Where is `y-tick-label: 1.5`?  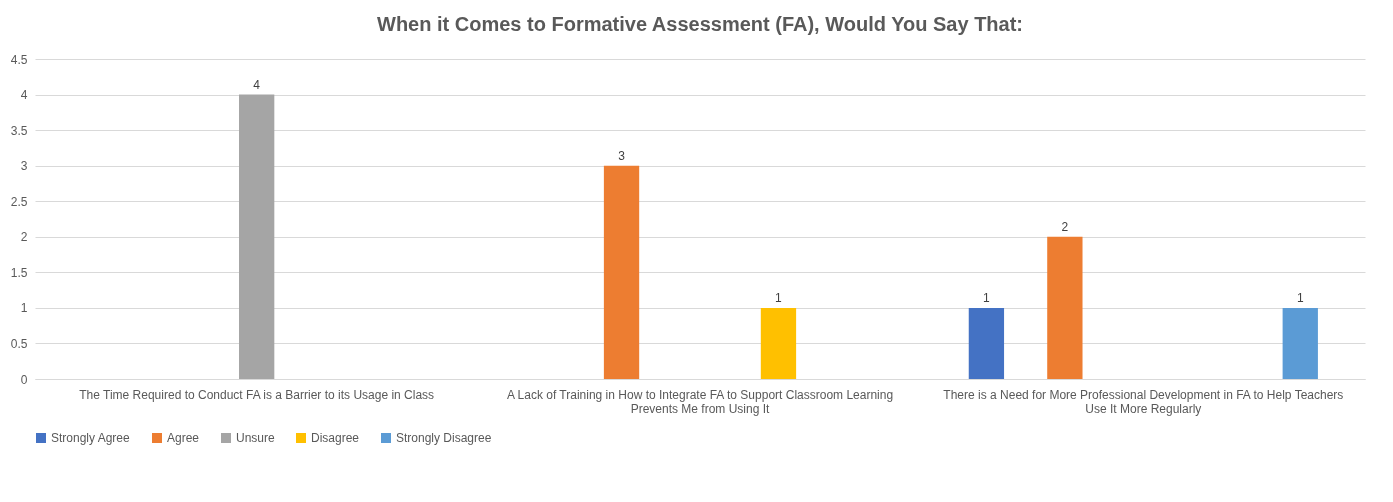 y-tick-label: 1.5 is located at coordinates (19, 272).